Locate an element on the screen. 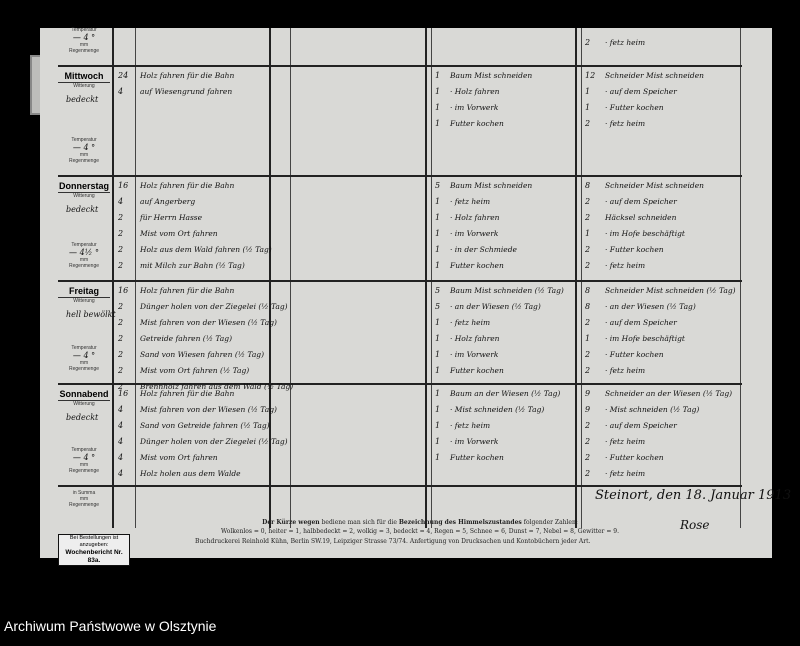 The width and height of the screenshot is (800, 646). work-entry: Häcksel schneiden is located at coordinates (641, 217).